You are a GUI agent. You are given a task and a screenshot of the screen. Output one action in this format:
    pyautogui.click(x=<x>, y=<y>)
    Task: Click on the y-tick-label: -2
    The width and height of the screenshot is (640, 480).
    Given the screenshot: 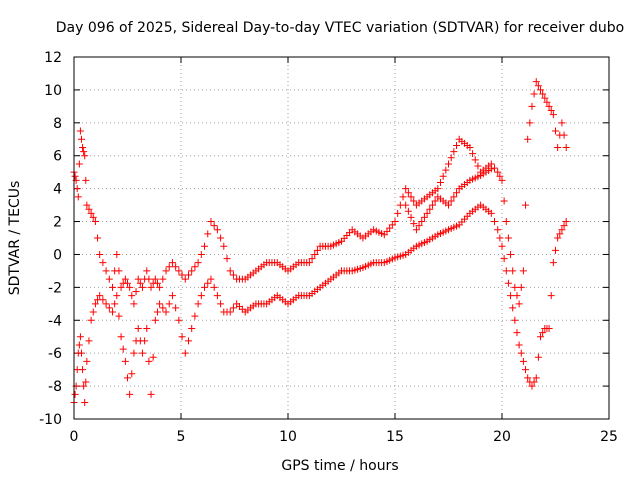 What is the action you would take?
    pyautogui.click(x=55, y=288)
    